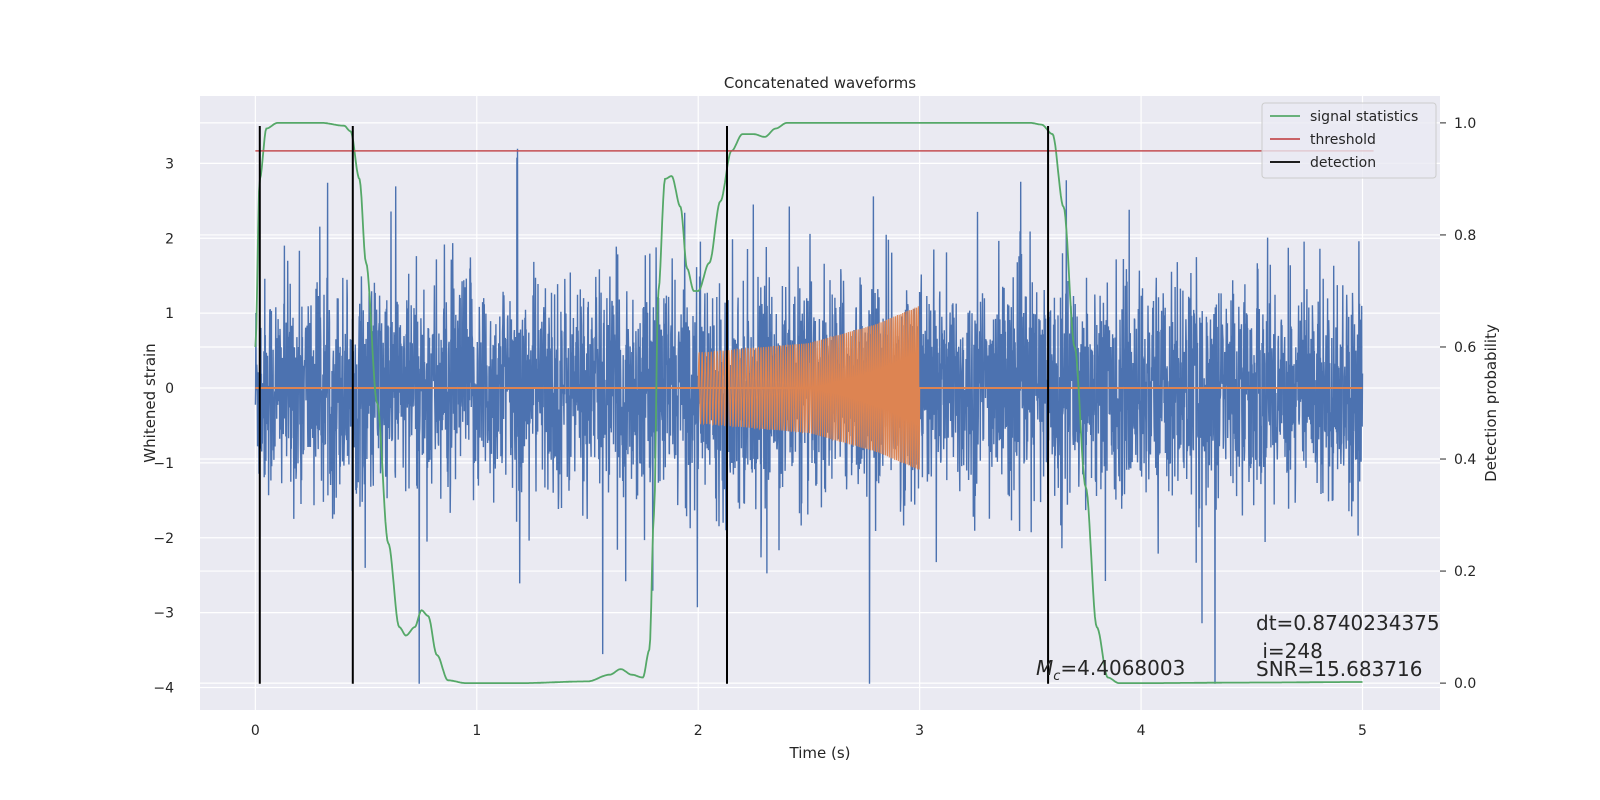  Describe the element at coordinates (1362, 731) in the screenshot. I see `x-tick-label: 5` at that location.